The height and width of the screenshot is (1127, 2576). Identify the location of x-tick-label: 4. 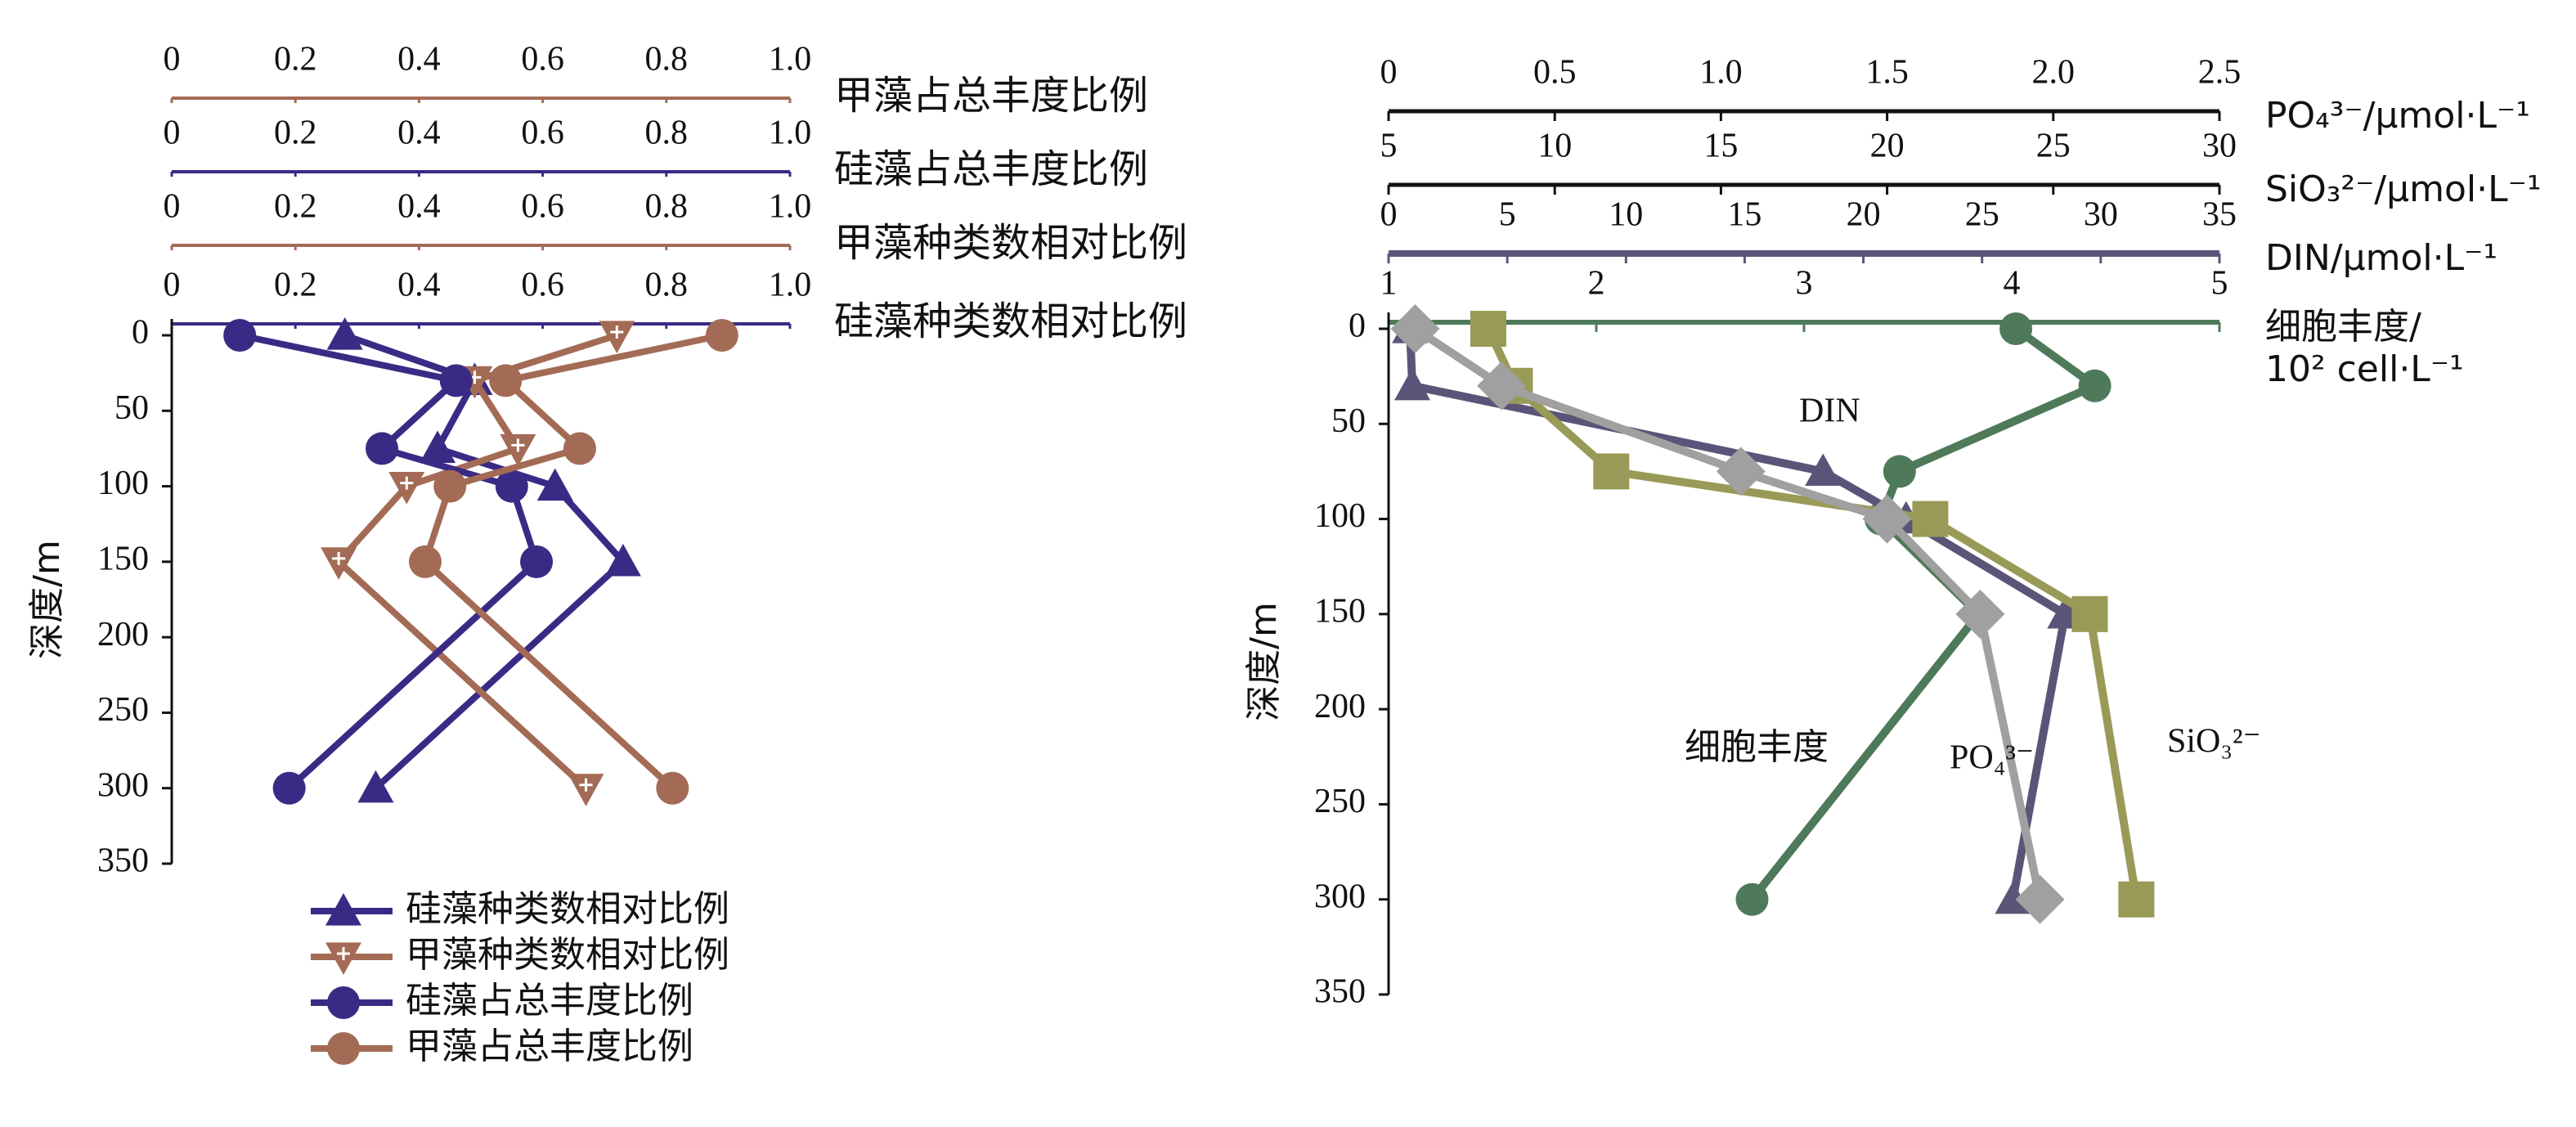
(2013, 284).